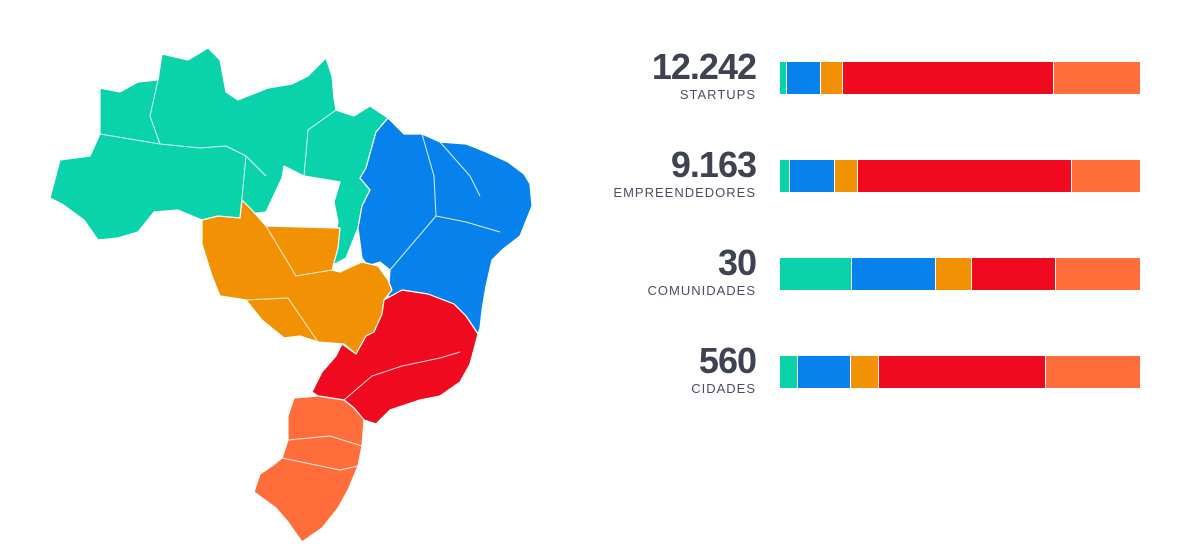 This screenshot has width=1190, height=552. I want to click on stat-row-comunidades: 30 COMUNIDADES, so click(870, 277).